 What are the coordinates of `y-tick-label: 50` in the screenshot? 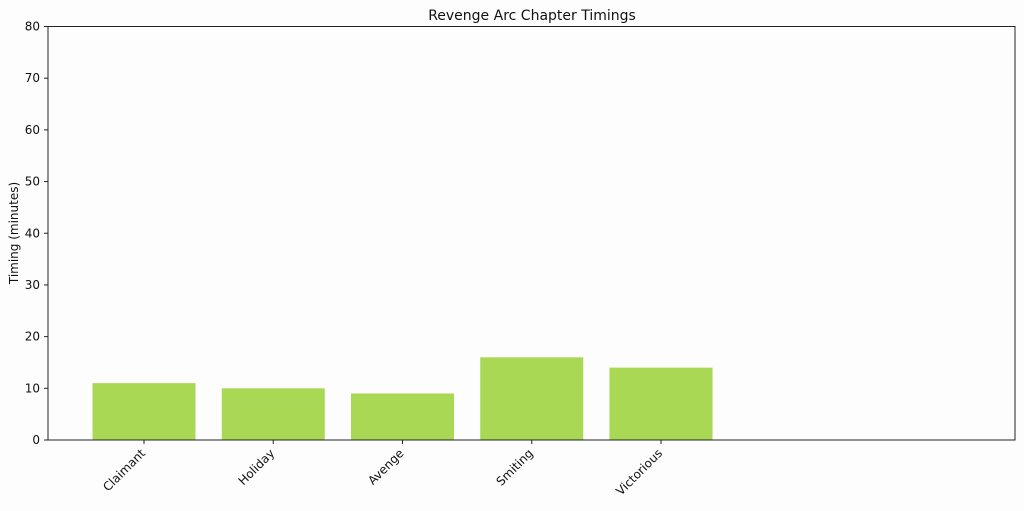 It's located at (32, 182).